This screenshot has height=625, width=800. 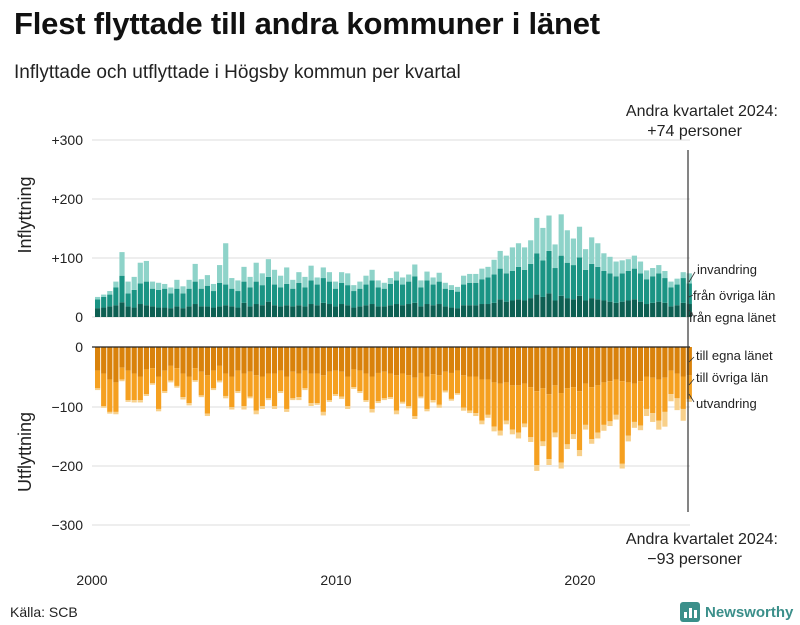 What do you see at coordinates (25, 452) in the screenshot?
I see `y-axis-label-outflow: Utflyttning` at bounding box center [25, 452].